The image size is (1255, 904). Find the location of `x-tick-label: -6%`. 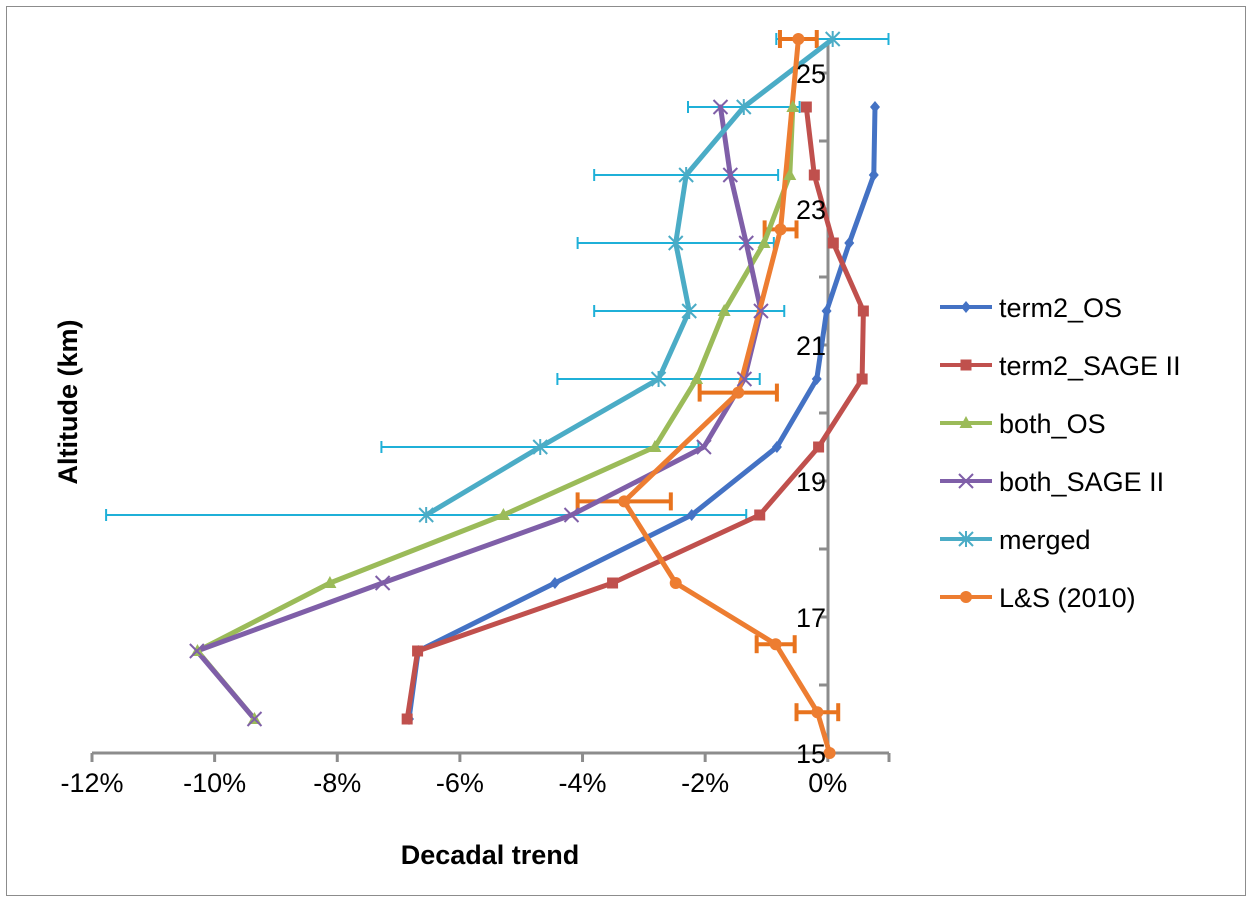

x-tick-label: -6% is located at coordinates (460, 783).